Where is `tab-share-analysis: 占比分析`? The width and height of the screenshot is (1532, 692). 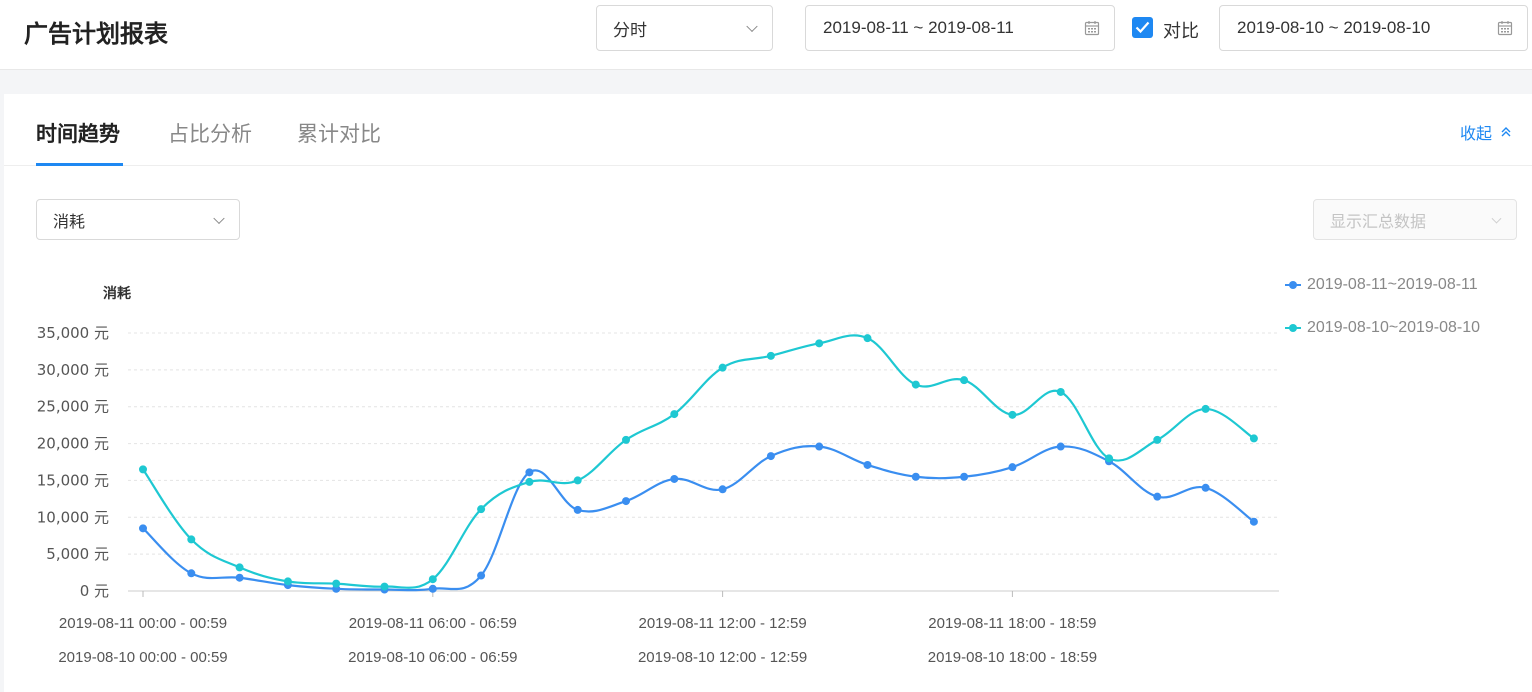
tab-share-analysis: 占比分析 is located at coordinates (210, 134).